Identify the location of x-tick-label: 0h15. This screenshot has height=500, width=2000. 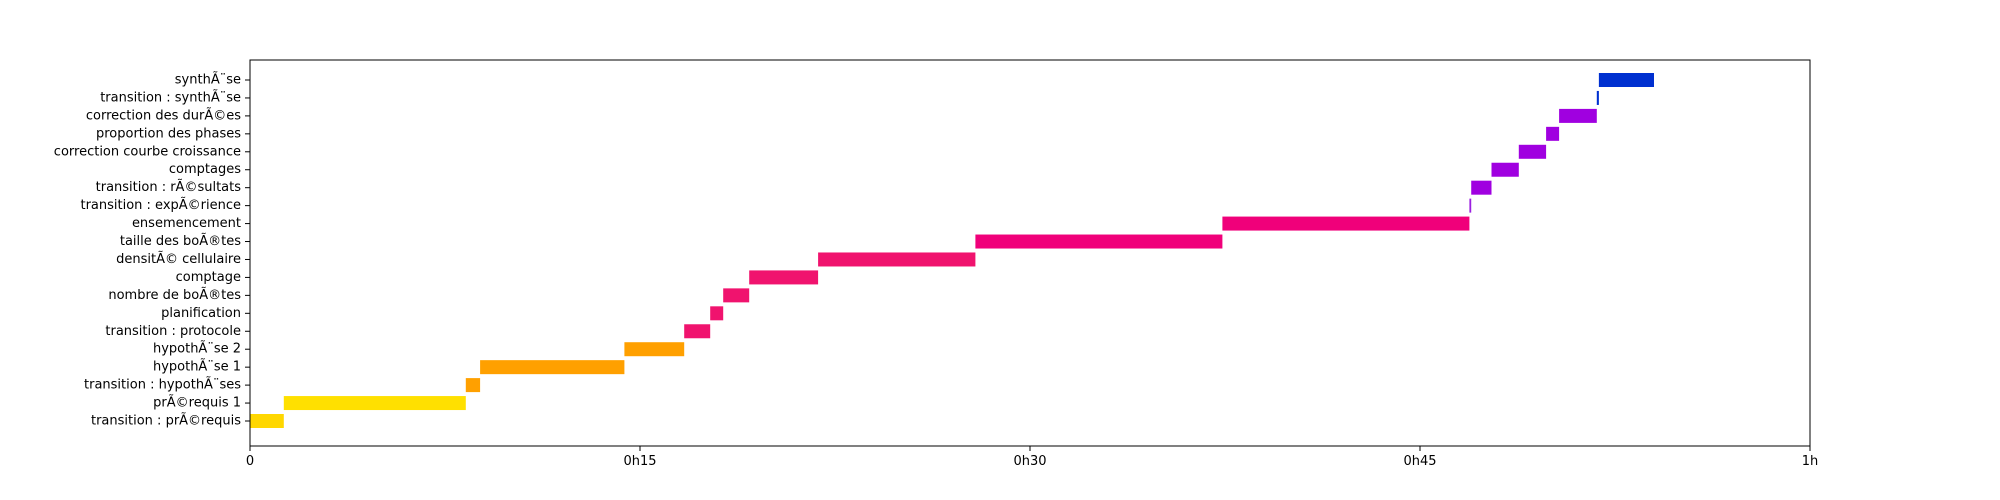
(639, 461).